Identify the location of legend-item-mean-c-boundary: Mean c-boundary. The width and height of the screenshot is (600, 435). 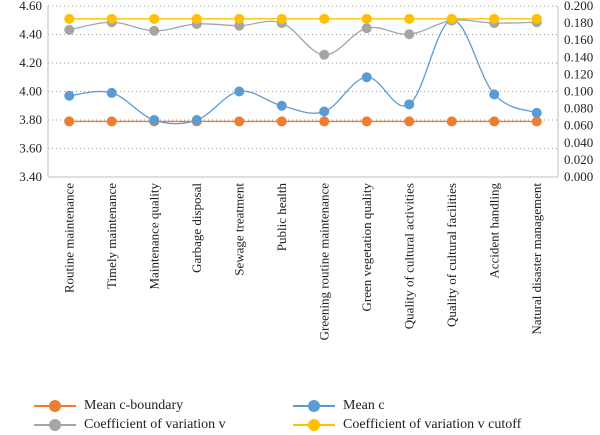
(108, 406).